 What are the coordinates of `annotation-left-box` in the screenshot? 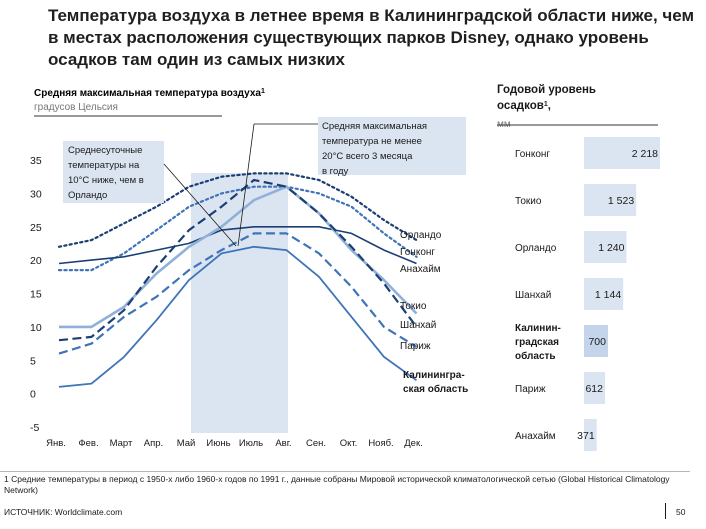 It's located at (113, 172).